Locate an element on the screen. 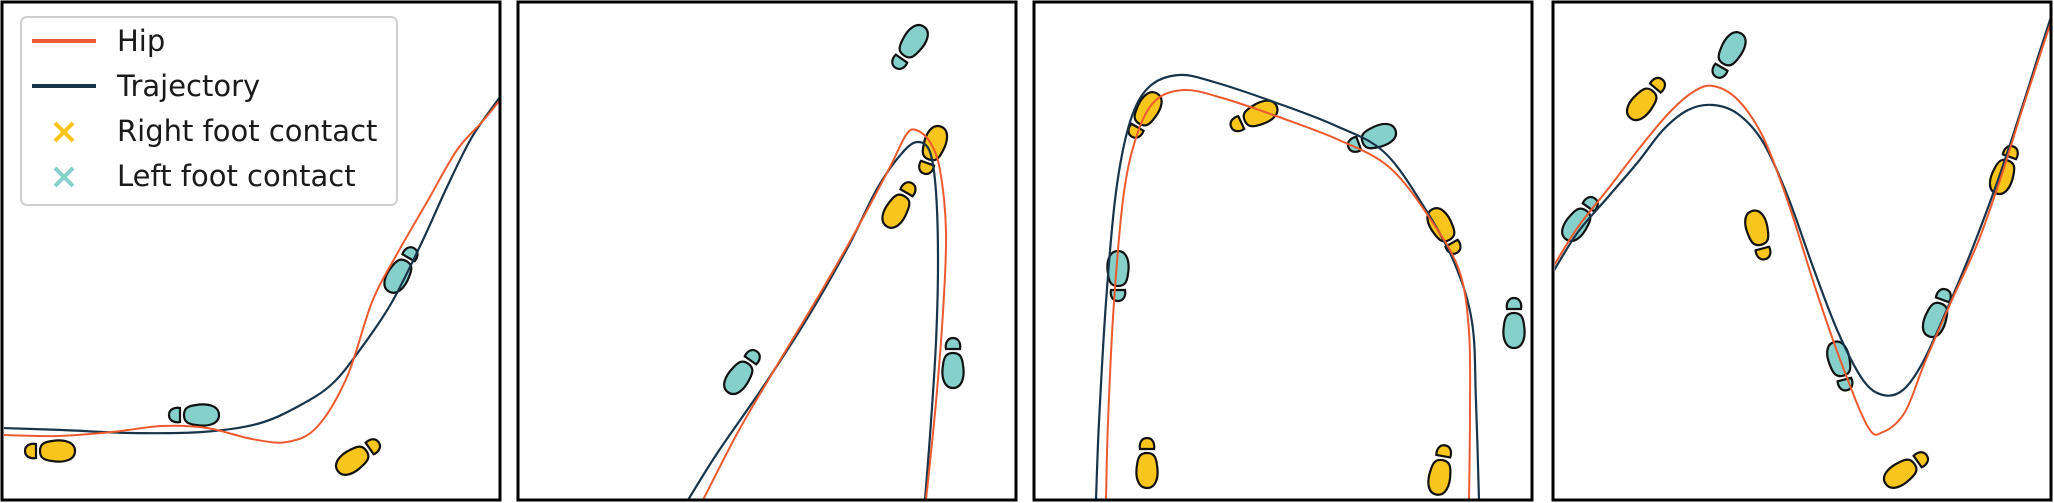 This screenshot has height=503, width=2054. panel-2-plot-area is located at coordinates (826, 261).